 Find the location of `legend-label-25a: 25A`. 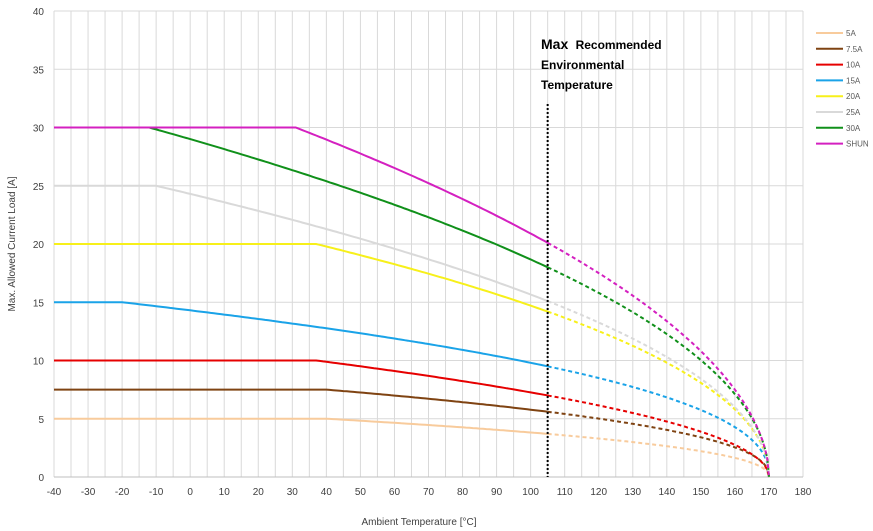

legend-label-25a: 25A is located at coordinates (853, 112).